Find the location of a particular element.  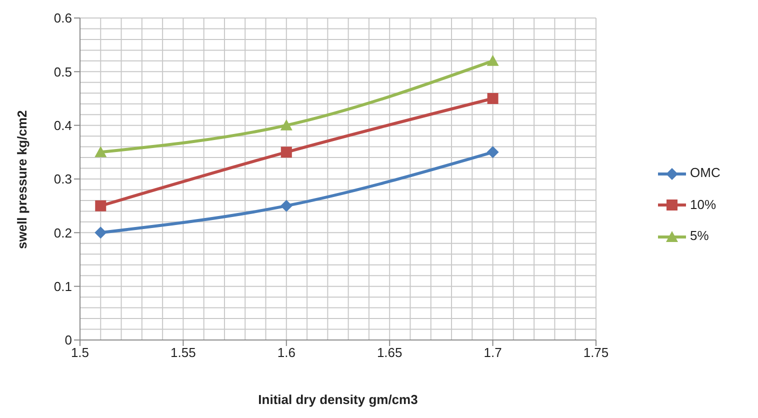

x-tick-label: 1.55 is located at coordinates (183, 352).